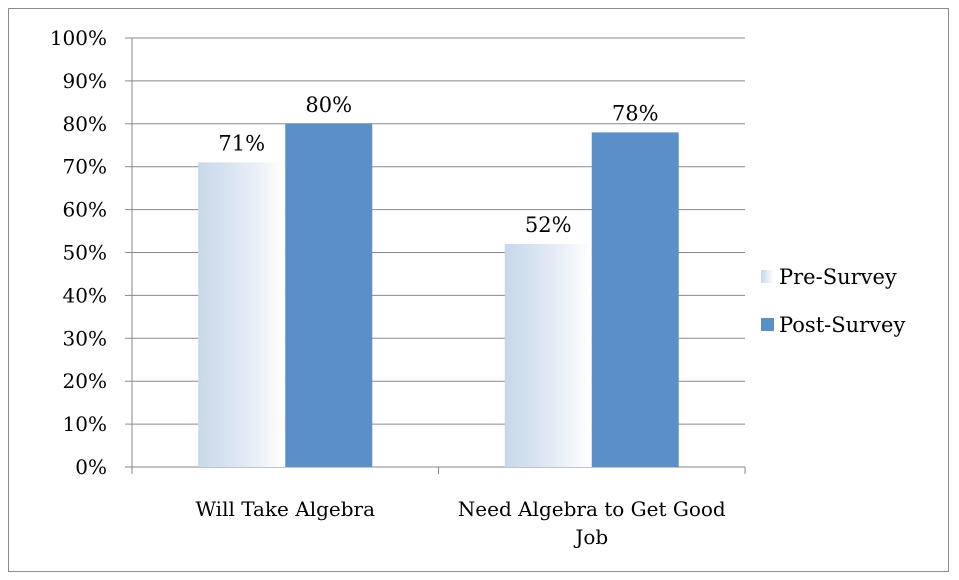 Image resolution: width=959 pixels, height=580 pixels. What do you see at coordinates (85, 381) in the screenshot?
I see `y-tick-label: 20%` at bounding box center [85, 381].